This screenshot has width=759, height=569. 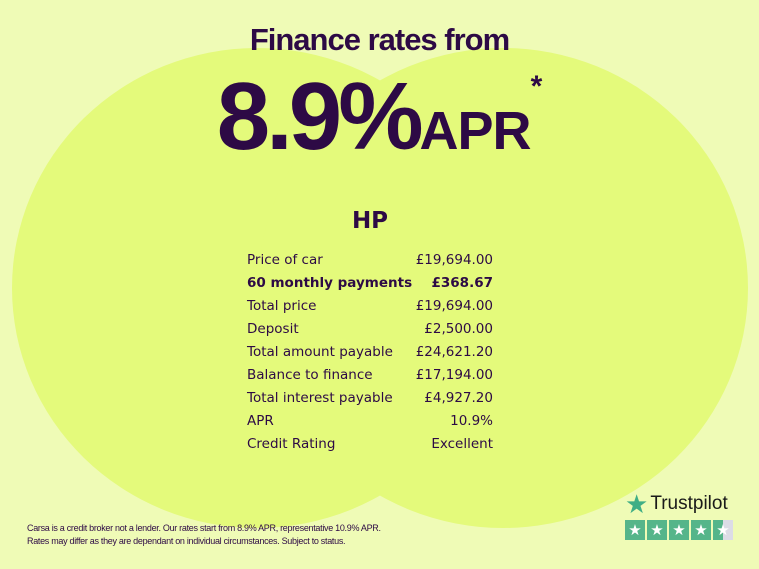 What do you see at coordinates (370, 445) in the screenshot?
I see `table-row: Credit Rating Excellent` at bounding box center [370, 445].